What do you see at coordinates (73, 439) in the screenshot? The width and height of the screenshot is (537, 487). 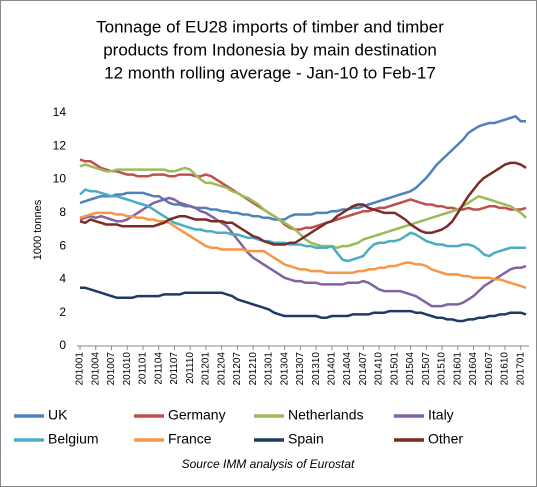 I see `legend-label: Belgium` at bounding box center [73, 439].